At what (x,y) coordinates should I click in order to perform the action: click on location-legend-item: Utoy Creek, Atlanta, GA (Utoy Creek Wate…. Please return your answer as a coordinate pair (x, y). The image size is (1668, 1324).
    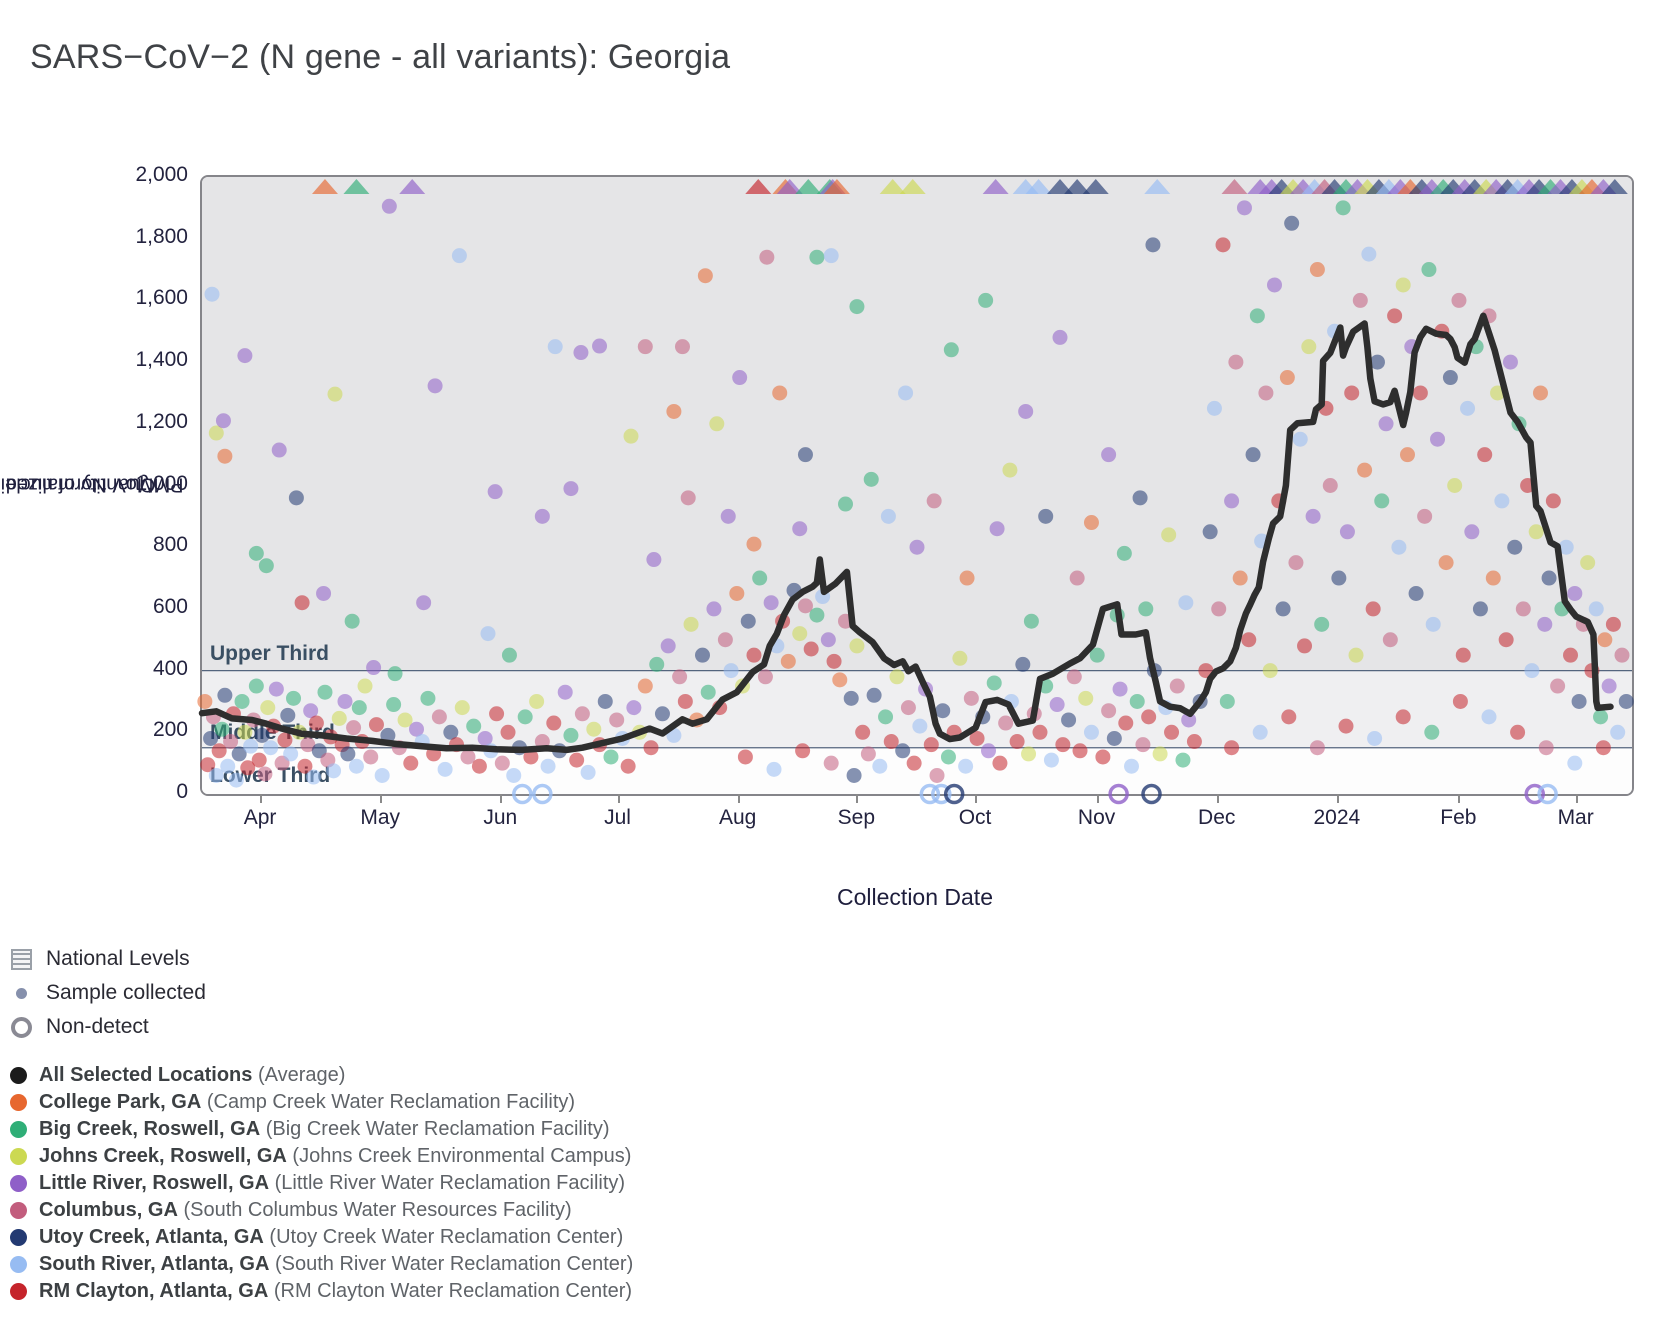
    Looking at the image, I should click on (321, 1237).